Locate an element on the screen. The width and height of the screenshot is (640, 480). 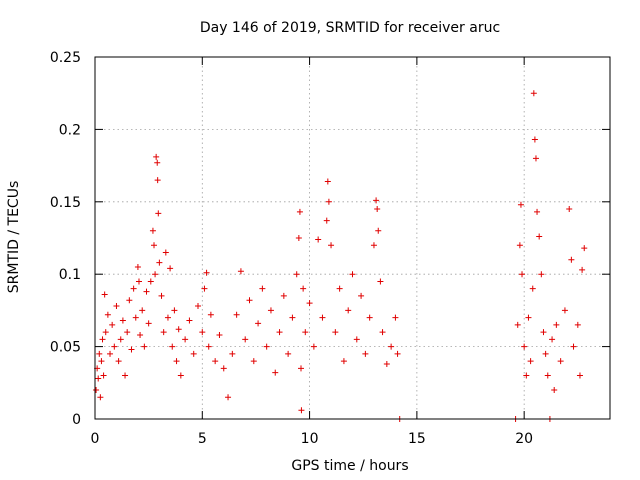
x-axis-title: GPS time / hours is located at coordinates (349, 466).